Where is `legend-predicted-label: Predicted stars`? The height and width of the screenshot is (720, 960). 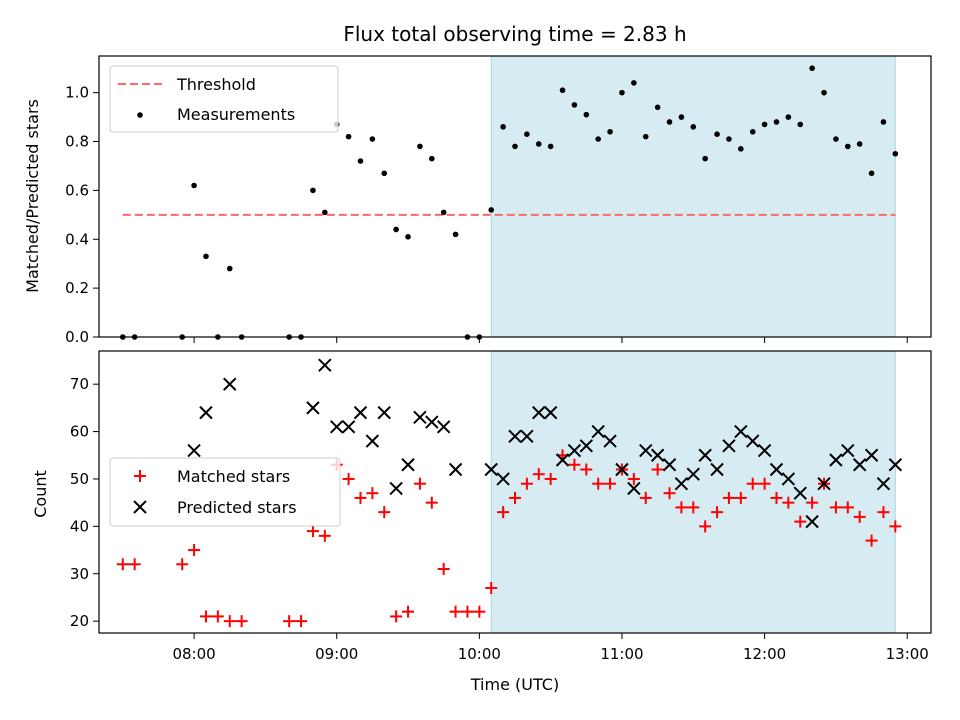
legend-predicted-label: Predicted stars is located at coordinates (237, 507).